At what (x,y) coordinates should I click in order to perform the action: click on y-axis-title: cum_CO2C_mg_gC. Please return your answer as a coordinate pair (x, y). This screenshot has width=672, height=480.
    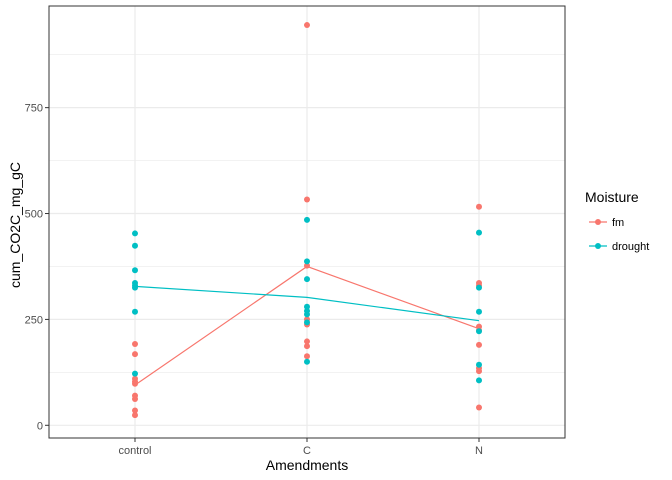
    Looking at the image, I should click on (15, 225).